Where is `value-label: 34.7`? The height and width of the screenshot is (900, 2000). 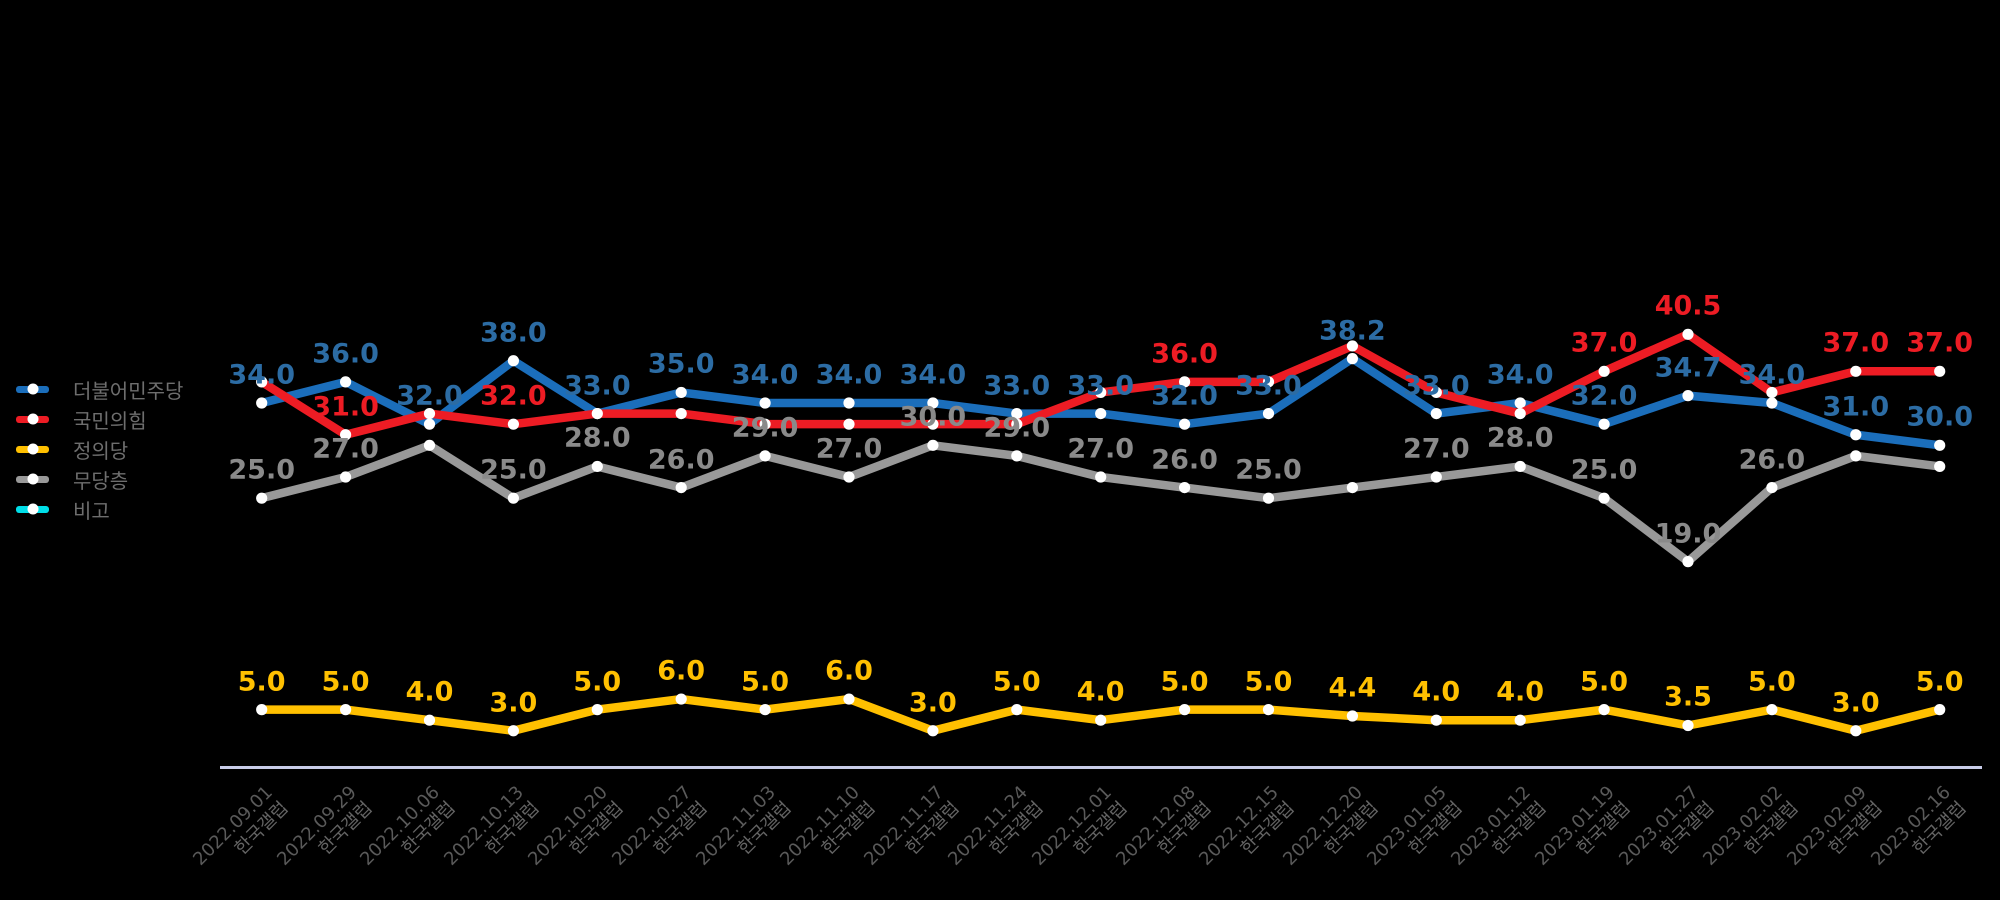
value-label: 34.7 is located at coordinates (1688, 368).